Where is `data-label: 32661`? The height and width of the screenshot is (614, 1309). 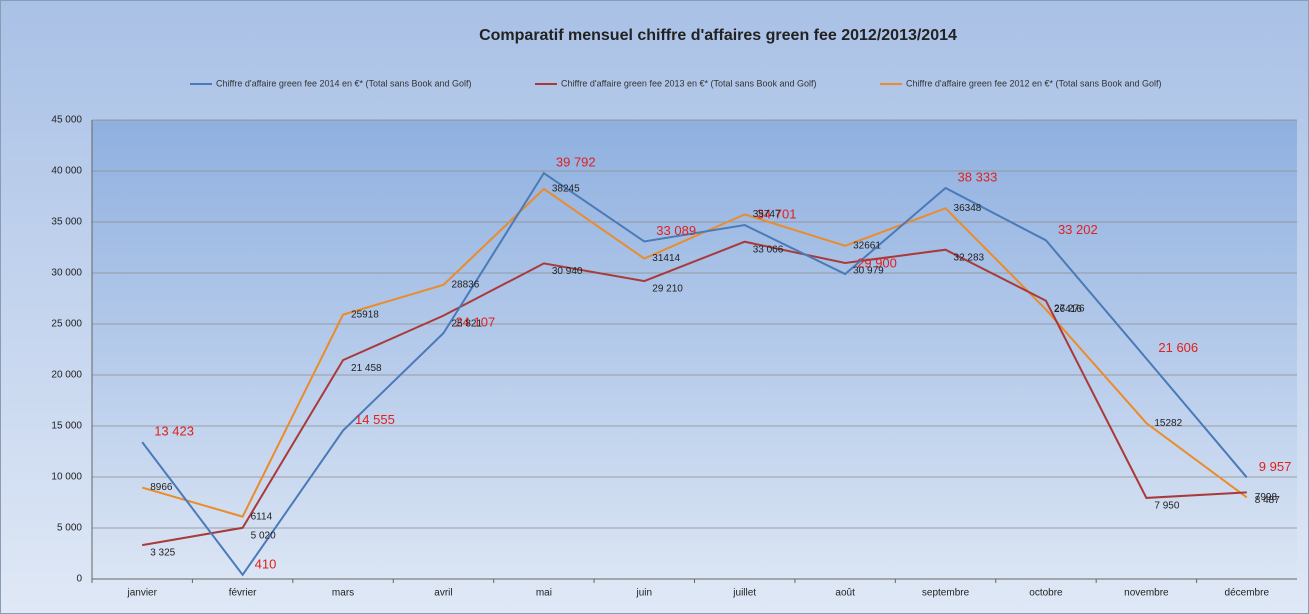 data-label: 32661 is located at coordinates (867, 245).